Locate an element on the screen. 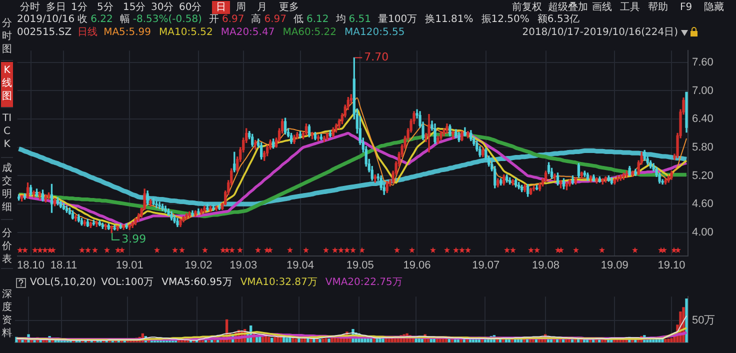  x-tick-label: 19.01 is located at coordinates (130, 266).